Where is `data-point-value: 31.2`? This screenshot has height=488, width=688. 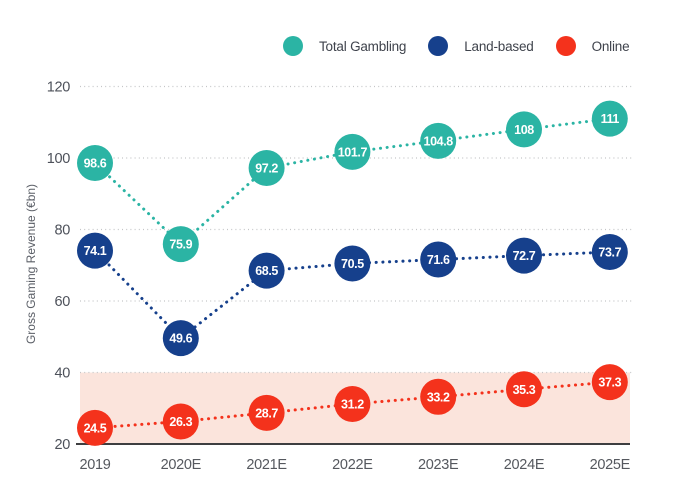
data-point-value: 31.2 is located at coordinates (352, 404).